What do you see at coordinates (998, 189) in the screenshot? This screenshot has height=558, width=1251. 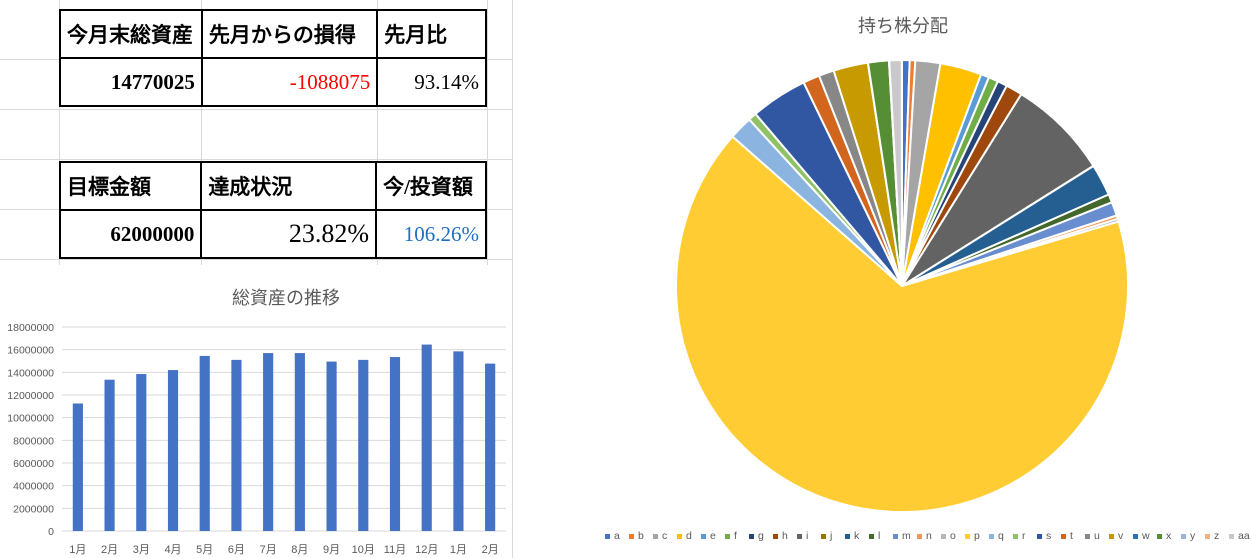 I see `pie-slice-i` at bounding box center [998, 189].